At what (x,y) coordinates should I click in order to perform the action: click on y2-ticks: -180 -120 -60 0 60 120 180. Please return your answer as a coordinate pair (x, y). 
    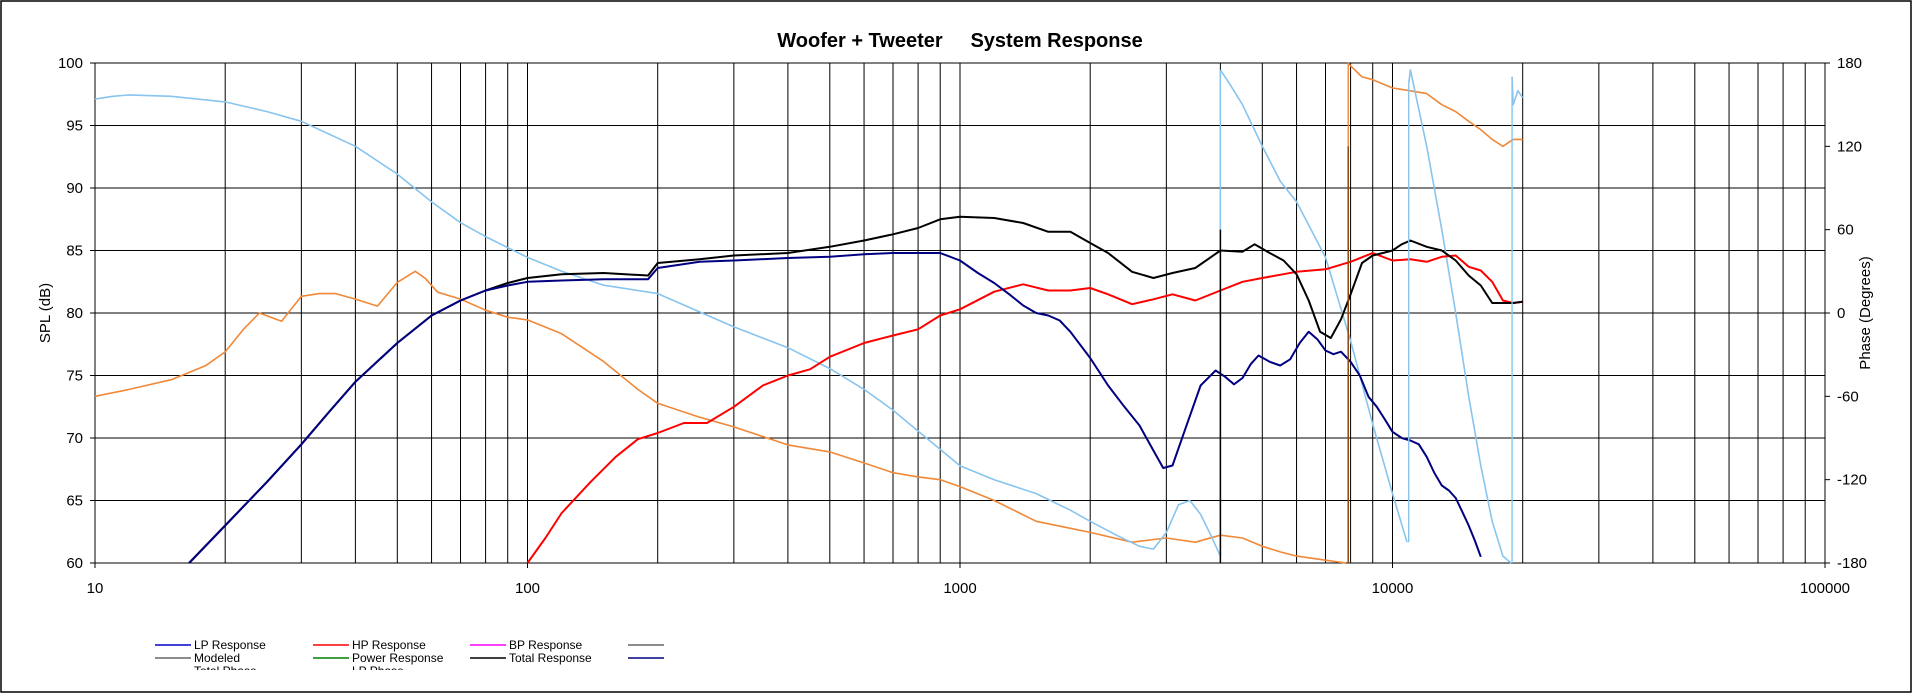
    Looking at the image, I should click on (1846, 313).